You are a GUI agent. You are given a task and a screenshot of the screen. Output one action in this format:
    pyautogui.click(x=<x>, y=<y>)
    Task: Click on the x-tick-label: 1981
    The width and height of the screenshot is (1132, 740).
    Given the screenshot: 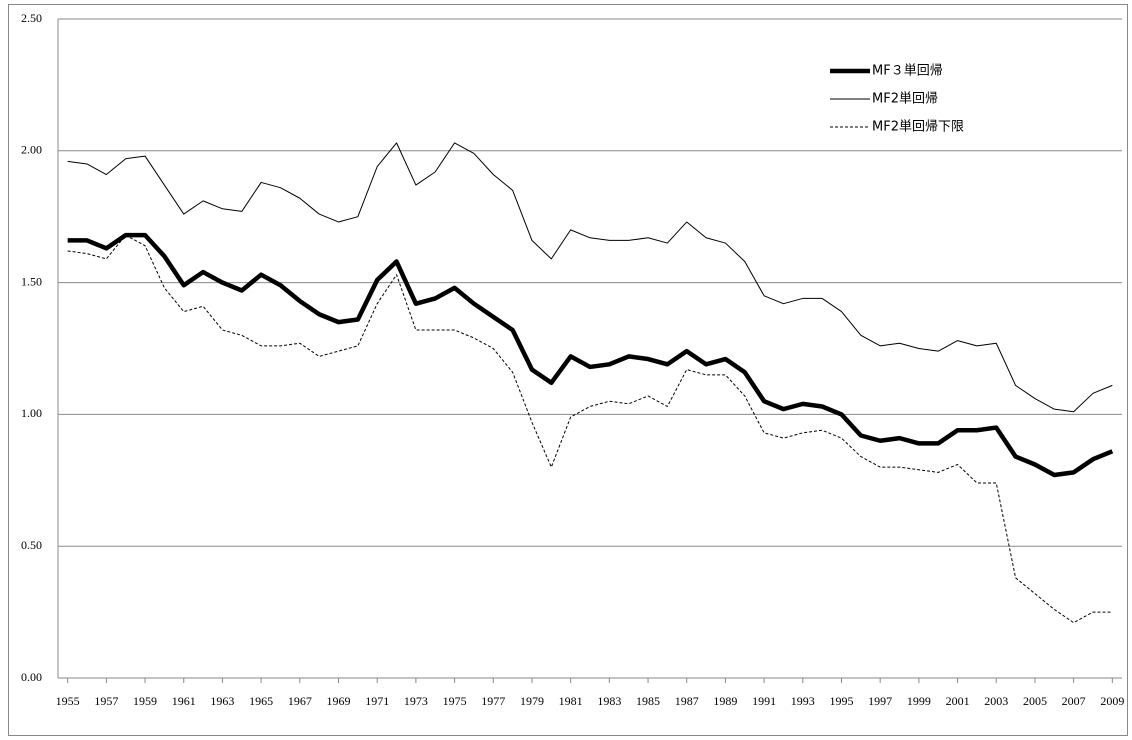 What is the action you would take?
    pyautogui.click(x=571, y=701)
    